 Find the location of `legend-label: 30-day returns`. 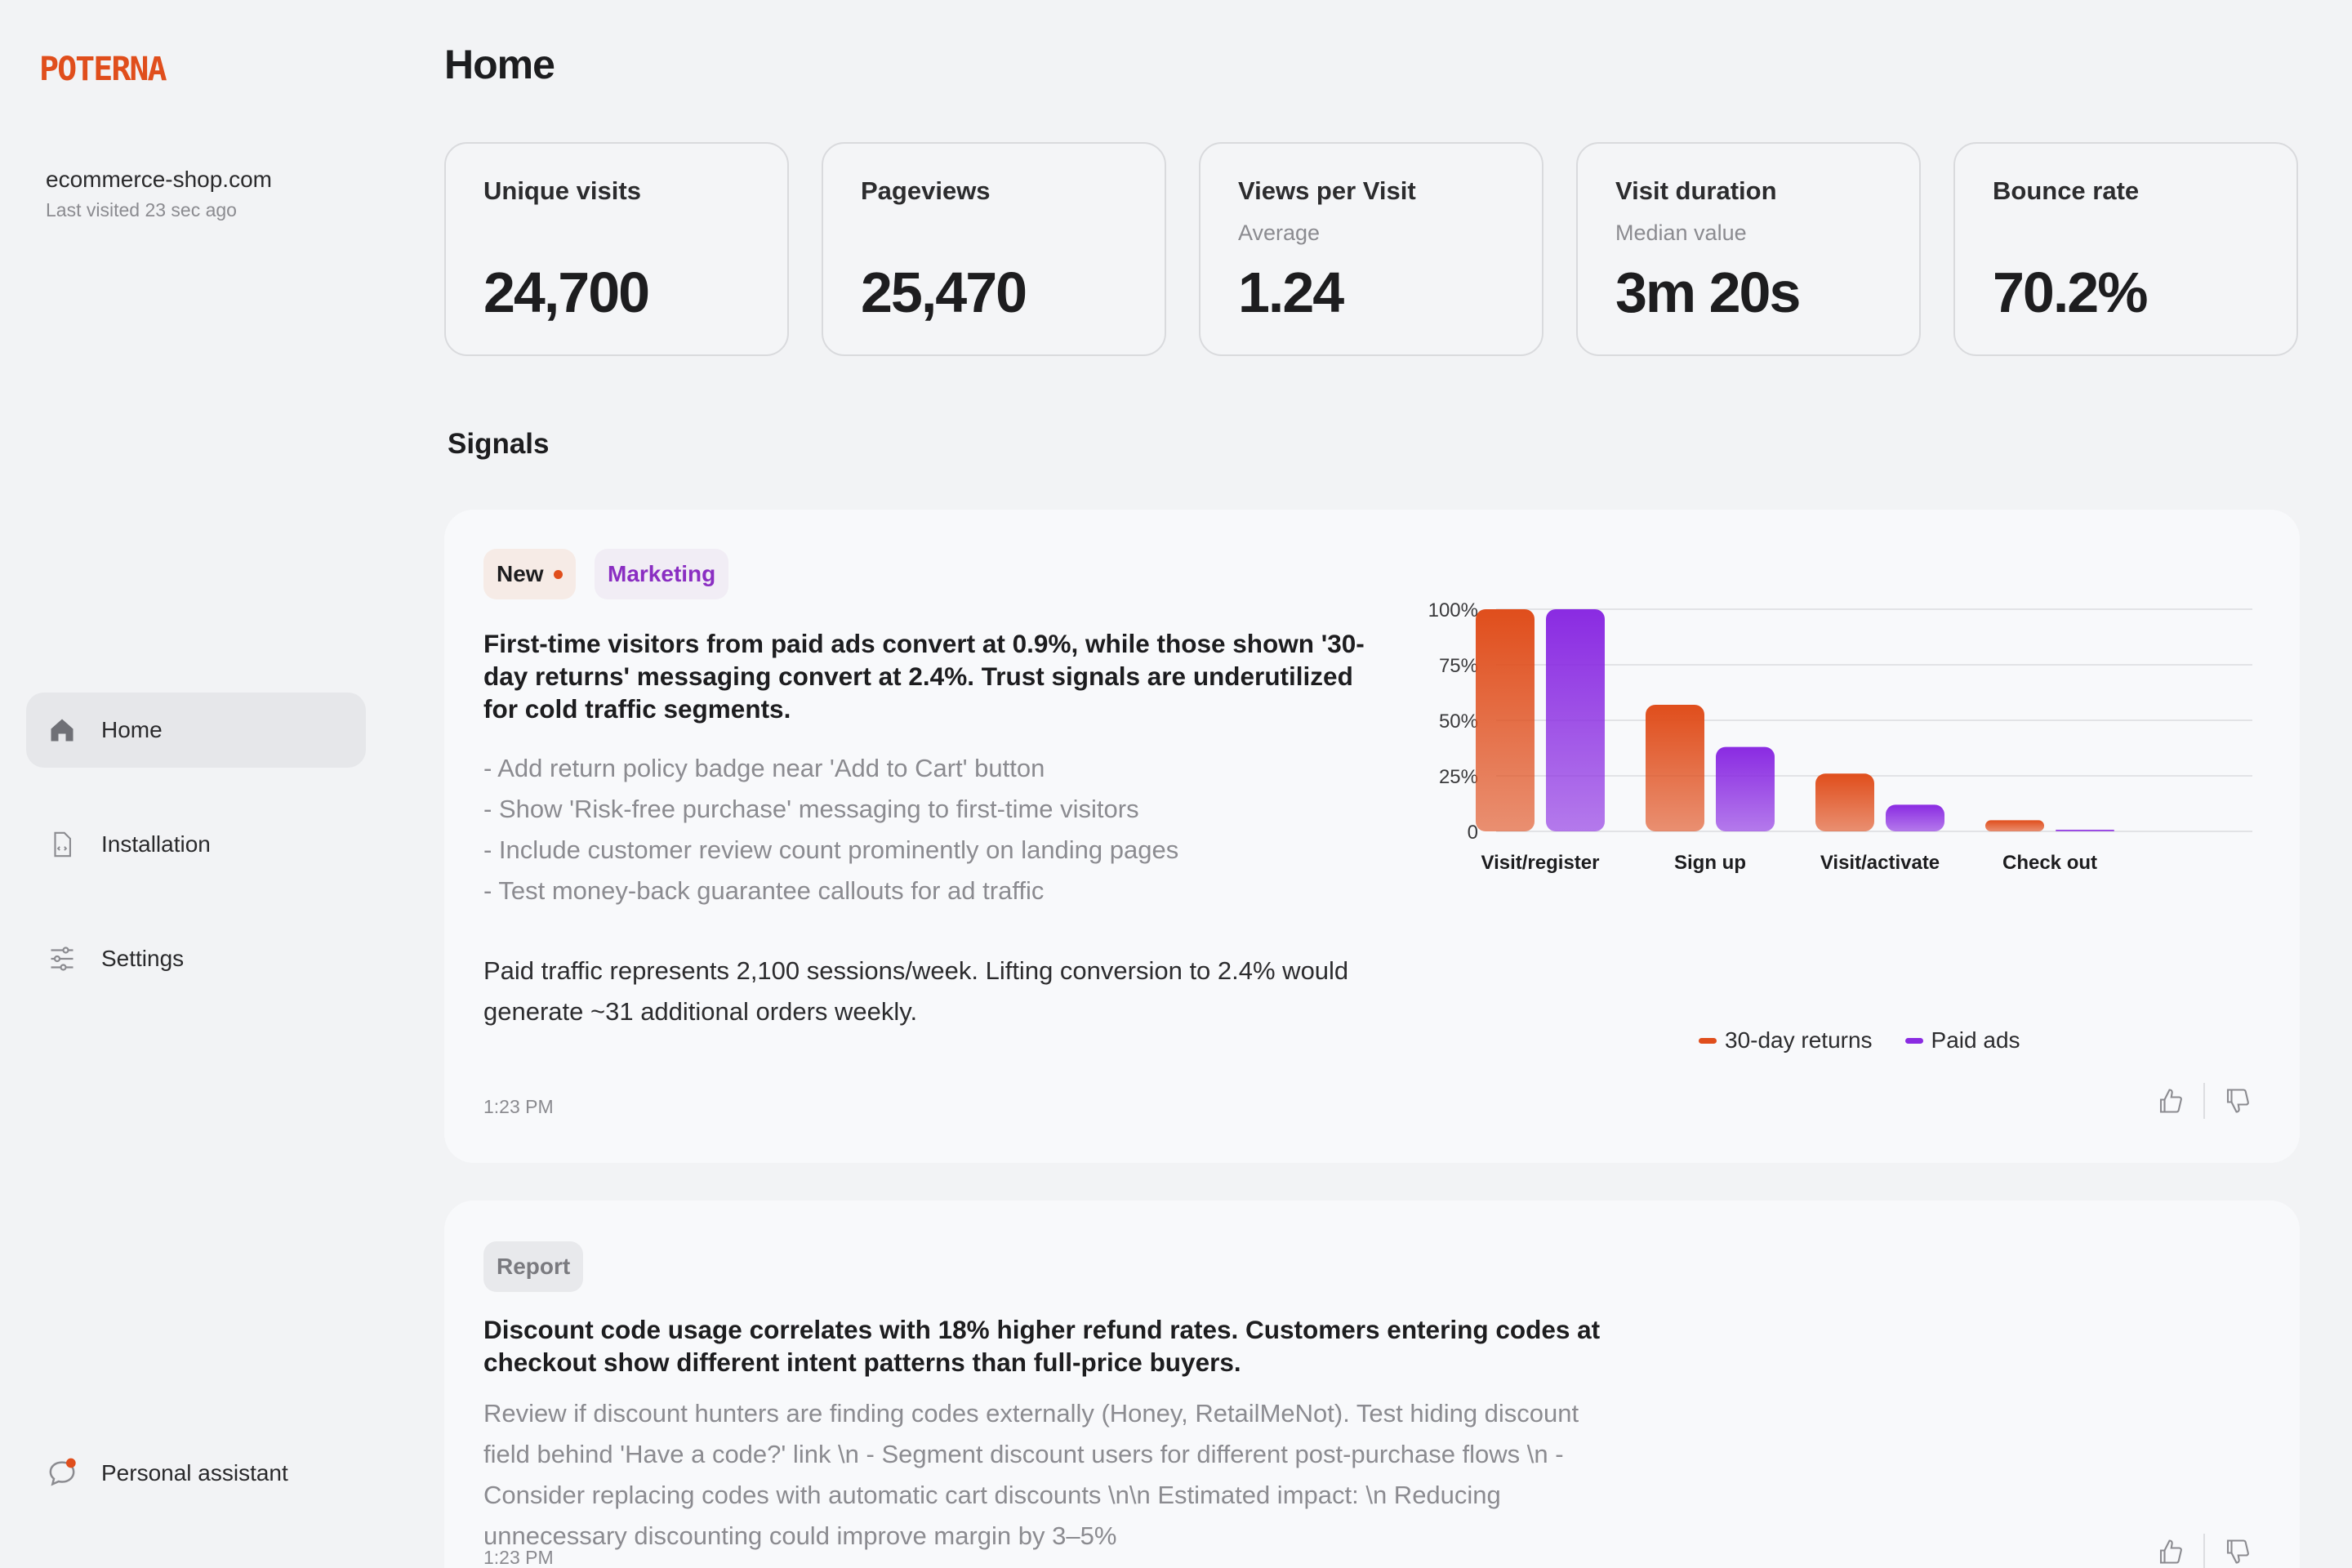

legend-label: 30-day returns is located at coordinates (1799, 1040).